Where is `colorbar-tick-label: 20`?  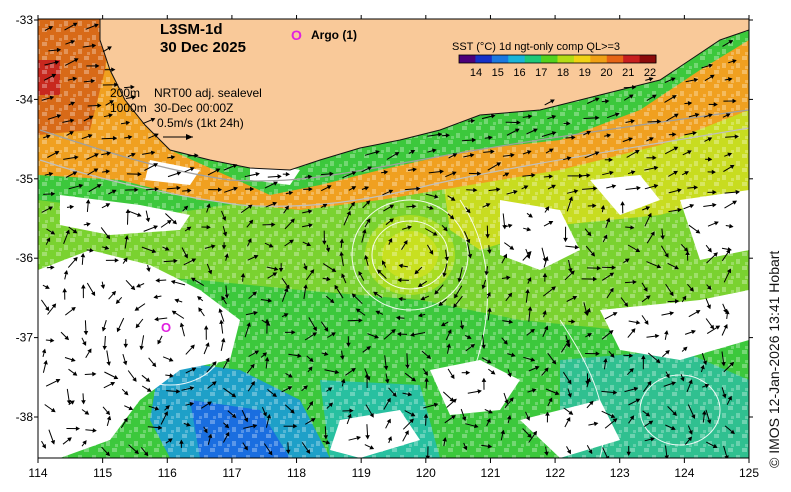
colorbar-tick-label: 20 is located at coordinates (606, 73).